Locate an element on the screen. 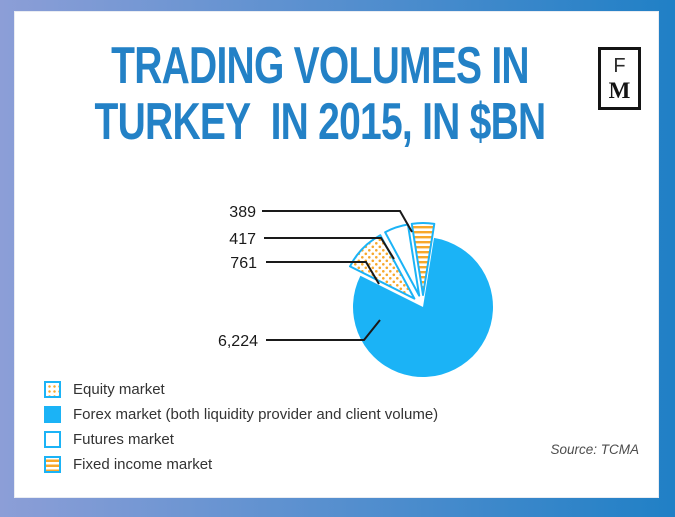 This screenshot has height=517, width=675. leader-line-futures is located at coordinates (329, 248).